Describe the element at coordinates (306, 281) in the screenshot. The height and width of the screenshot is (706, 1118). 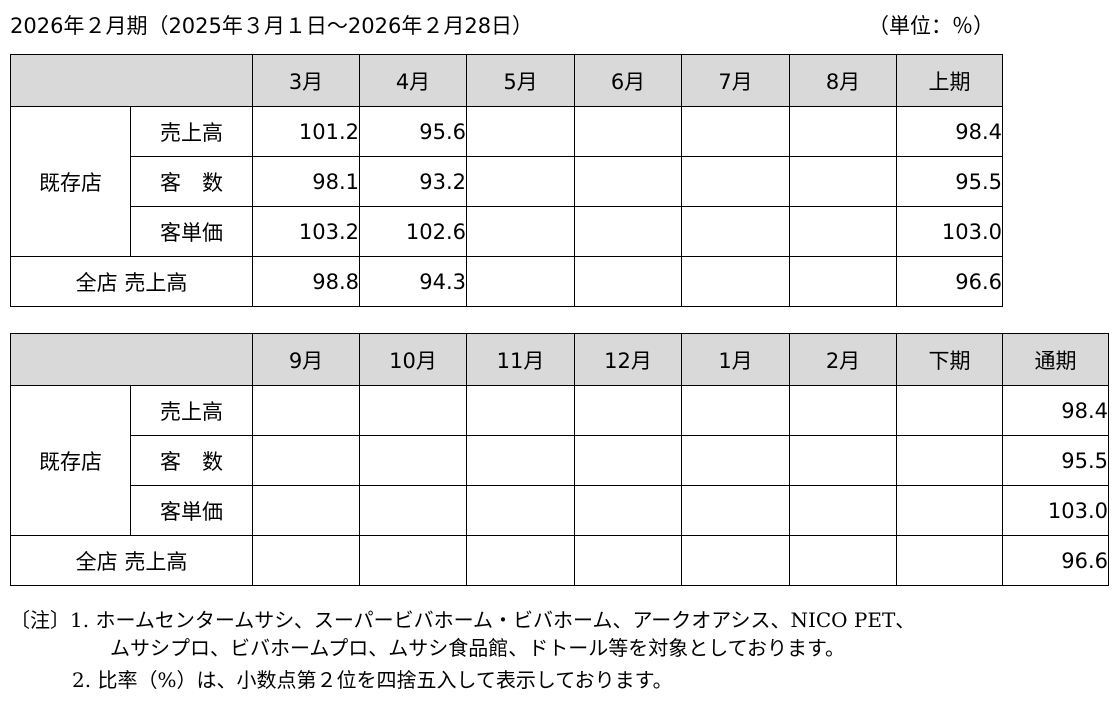
I see `table-cell: 98.8` at that location.